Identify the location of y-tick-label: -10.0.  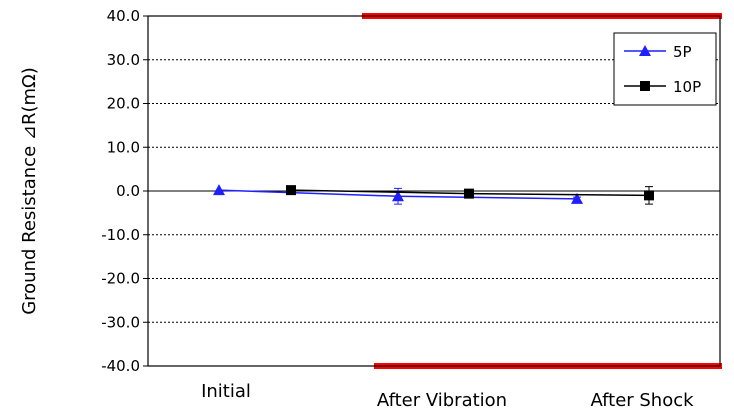
(120, 235).